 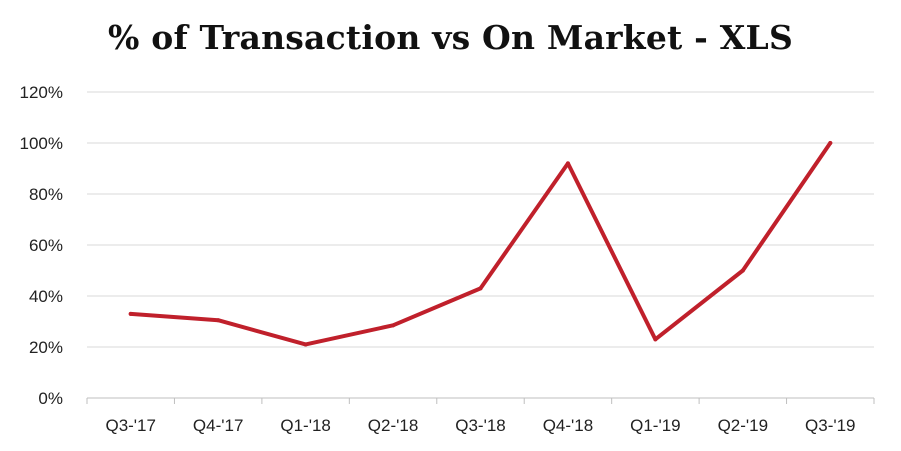 What do you see at coordinates (305, 425) in the screenshot?
I see `x-tick-label-2: Q1-'18` at bounding box center [305, 425].